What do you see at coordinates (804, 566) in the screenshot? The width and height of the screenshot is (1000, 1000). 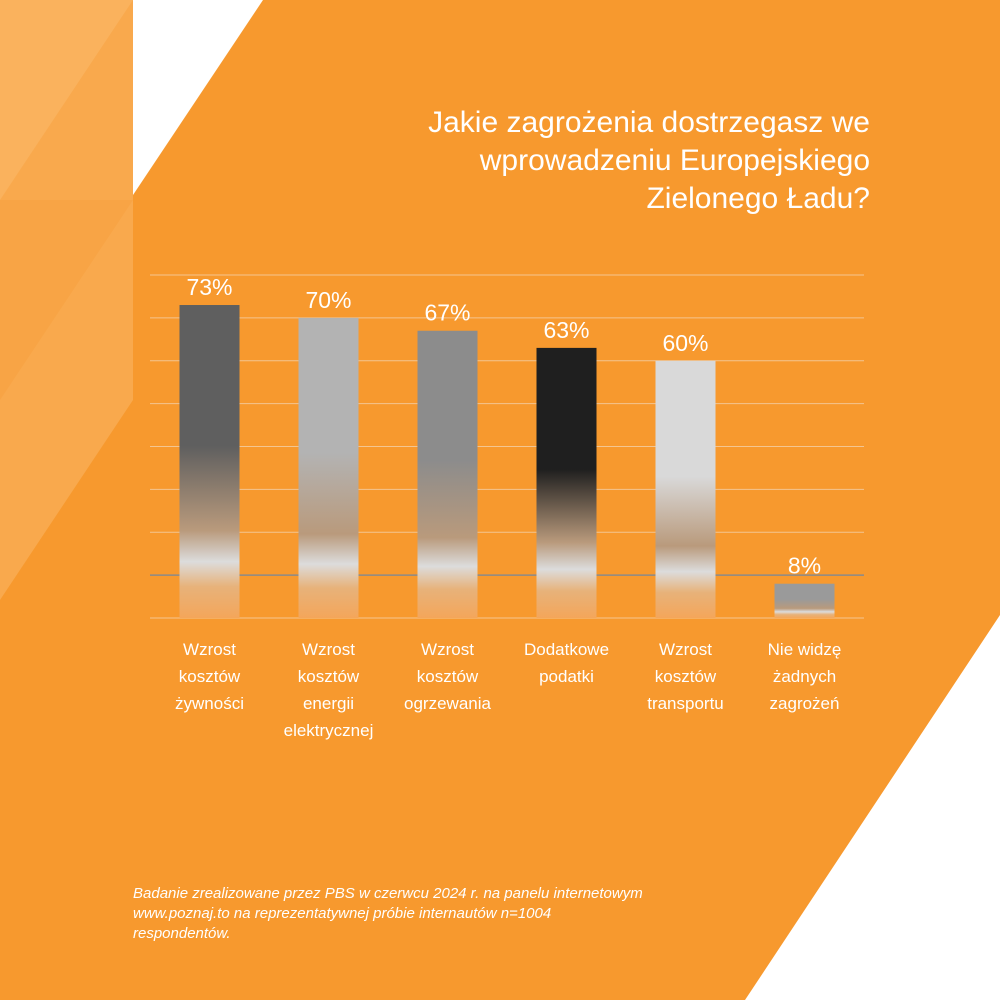 I see `value-label-6: 8%` at bounding box center [804, 566].